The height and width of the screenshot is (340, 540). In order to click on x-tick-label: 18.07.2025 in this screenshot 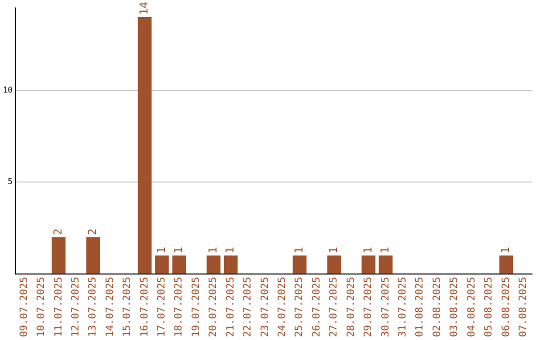, I will do `click(179, 307)`.